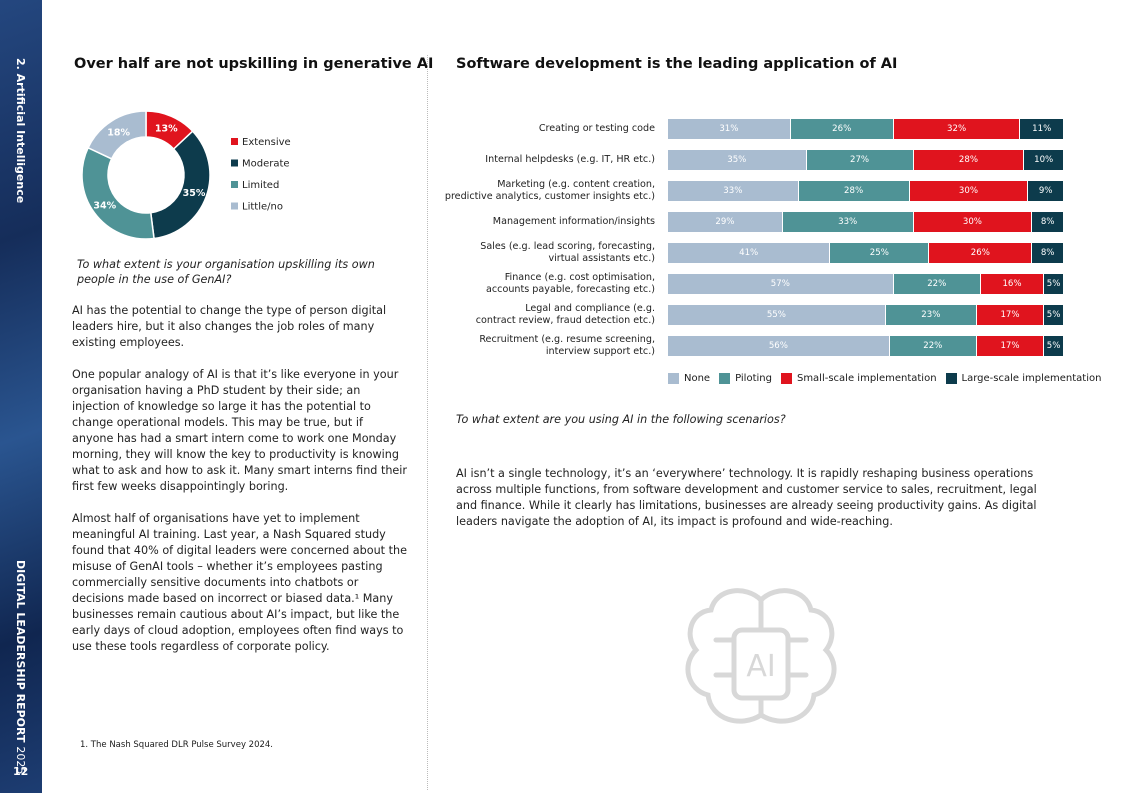 This screenshot has height=793, width=1121. I want to click on donut-value-label: 18%, so click(118, 132).